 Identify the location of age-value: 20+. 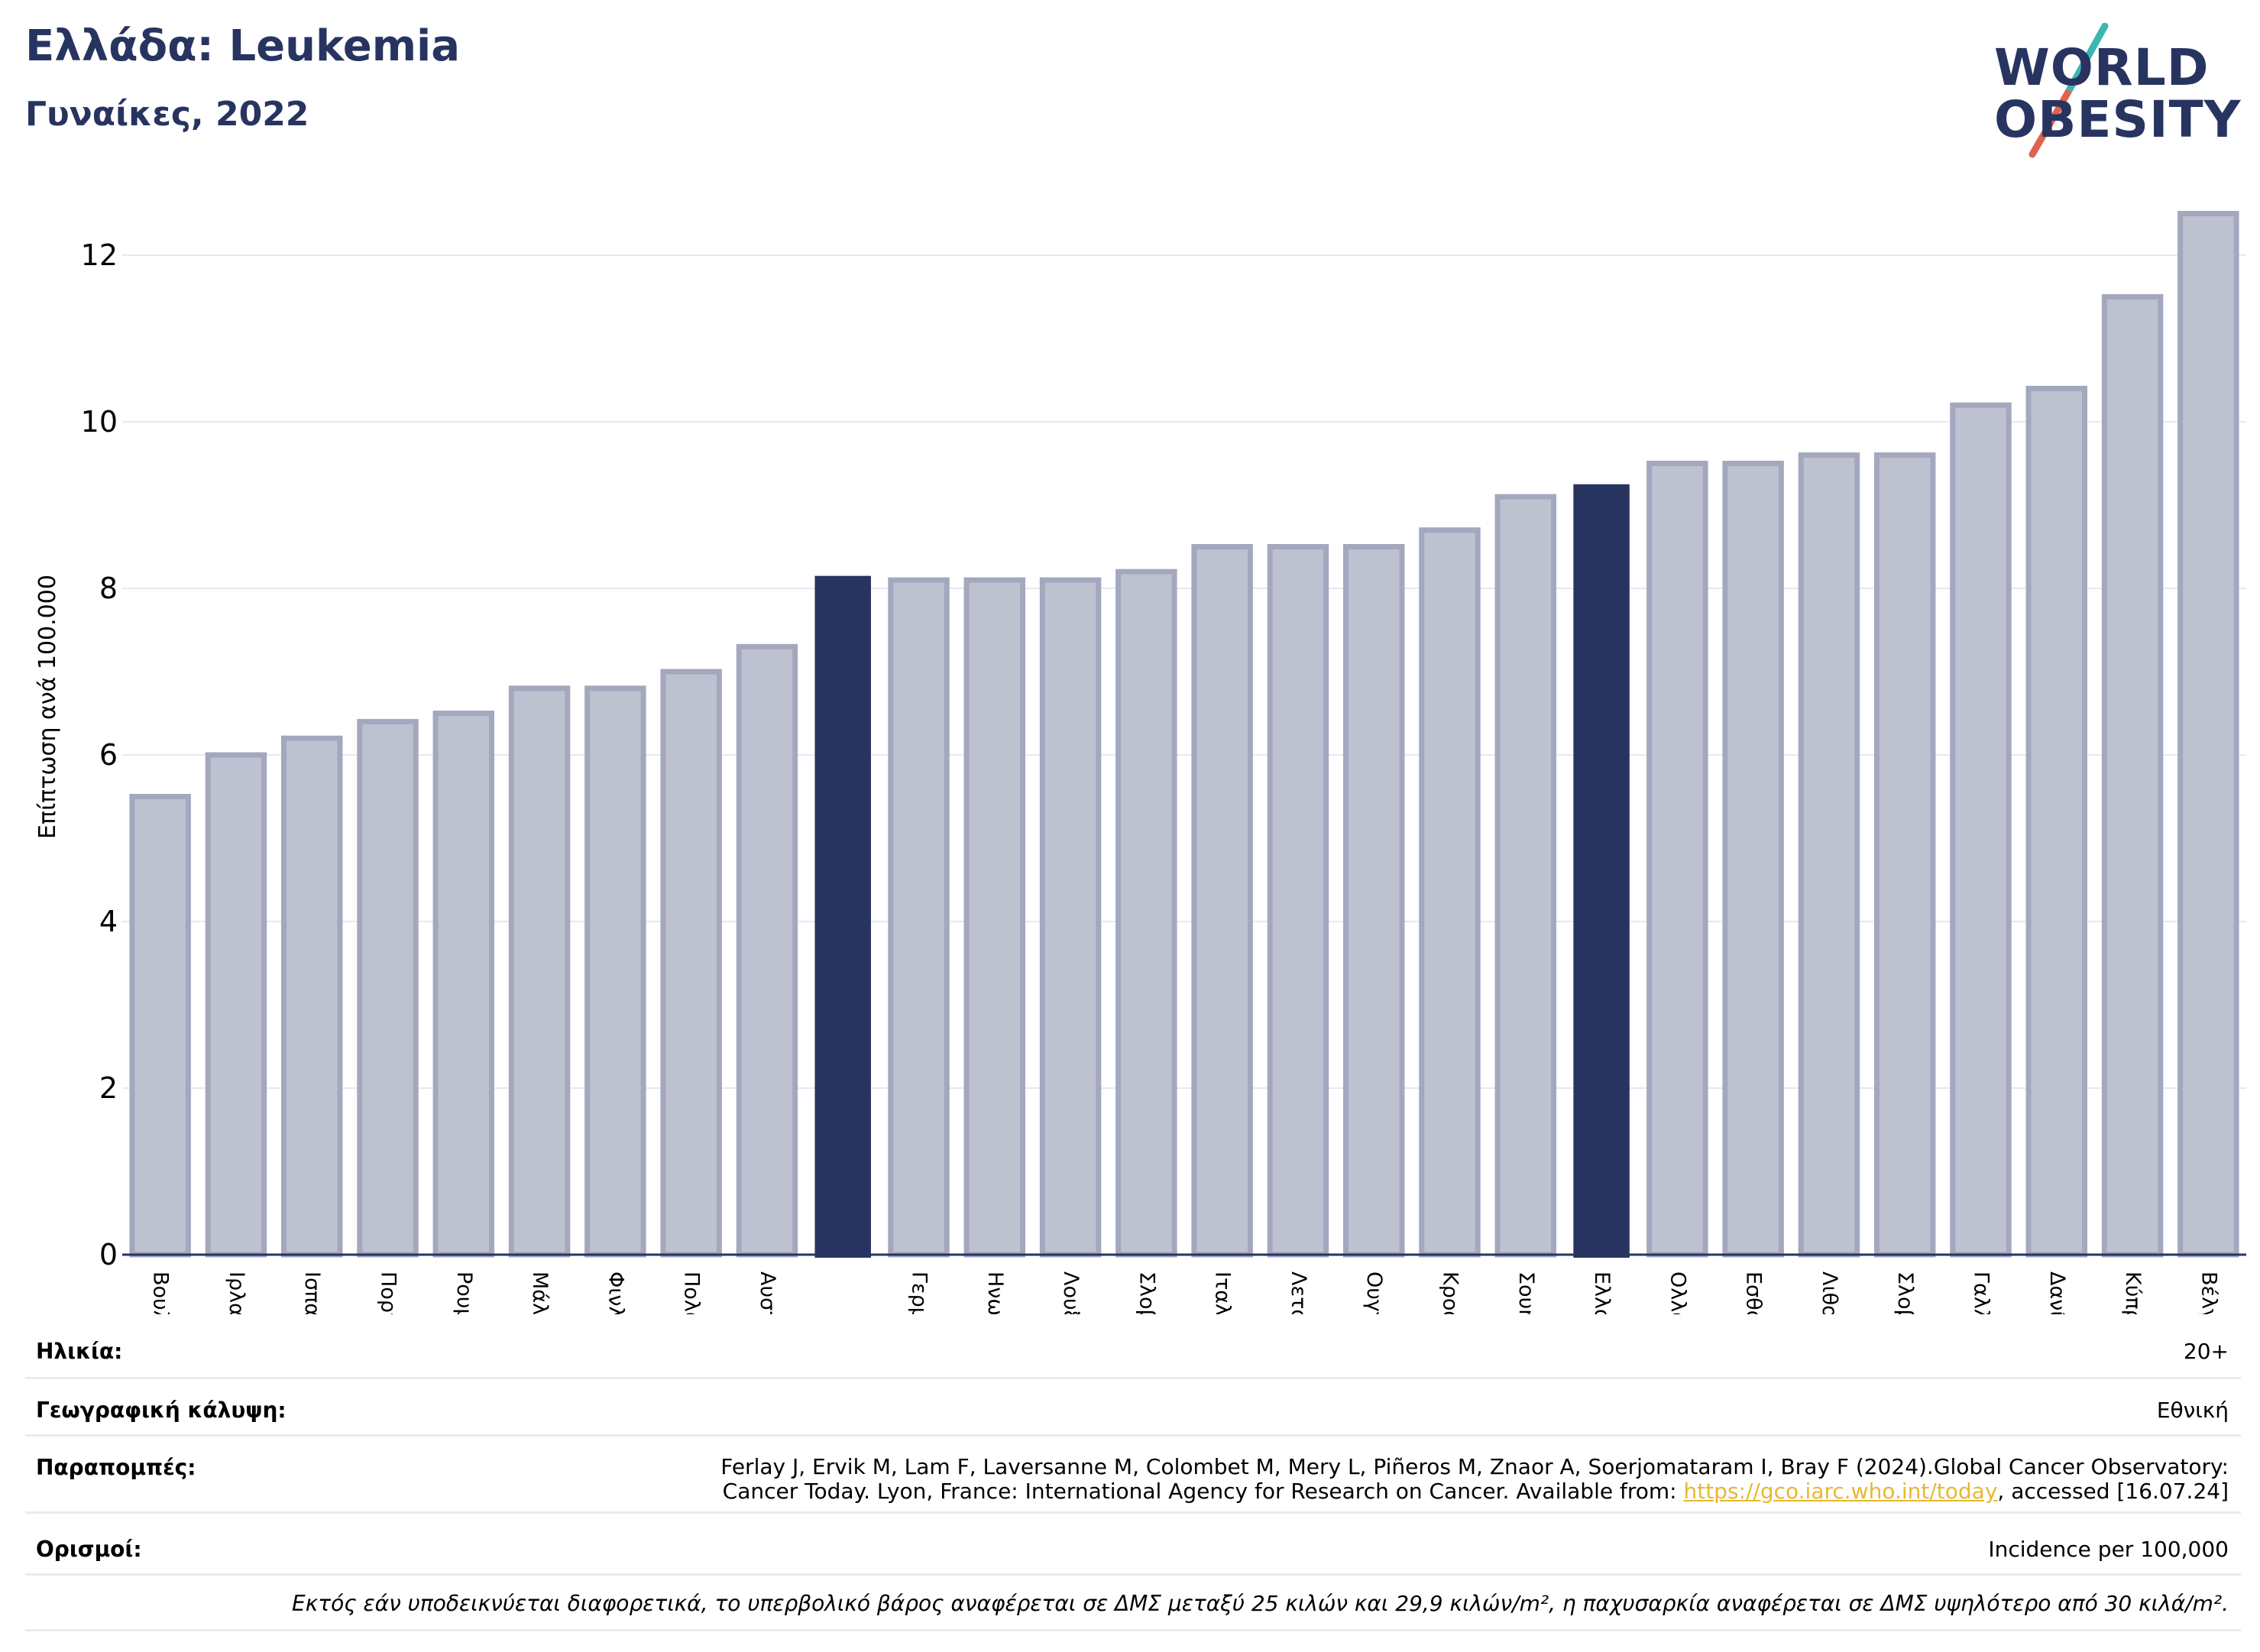
(2206, 1351).